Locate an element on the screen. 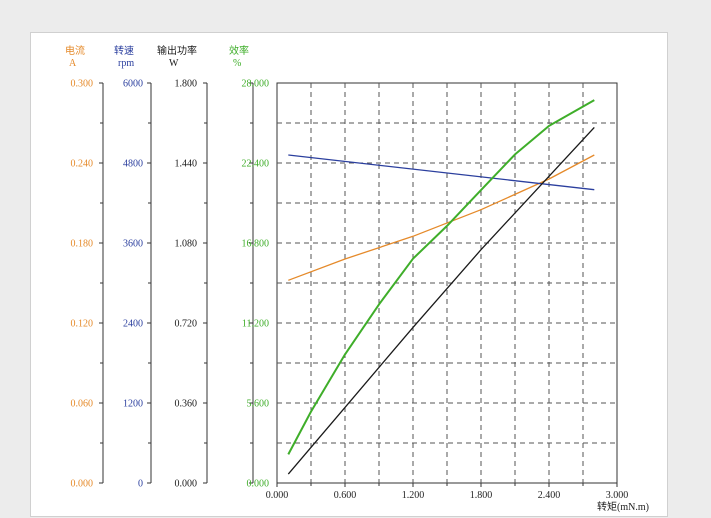 This screenshot has width=711, height=518. y-tick-label-efficiency: 5.600 is located at coordinates (258, 404).